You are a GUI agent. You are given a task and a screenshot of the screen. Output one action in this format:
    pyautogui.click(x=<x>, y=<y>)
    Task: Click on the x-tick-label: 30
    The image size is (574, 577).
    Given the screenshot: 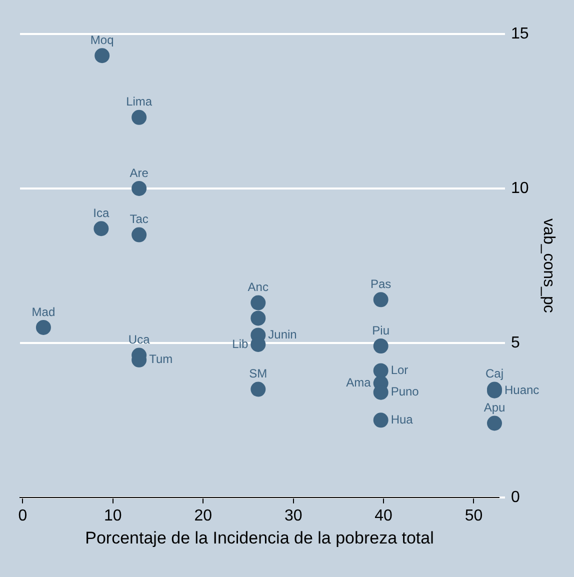 What is the action you would take?
    pyautogui.click(x=293, y=515)
    